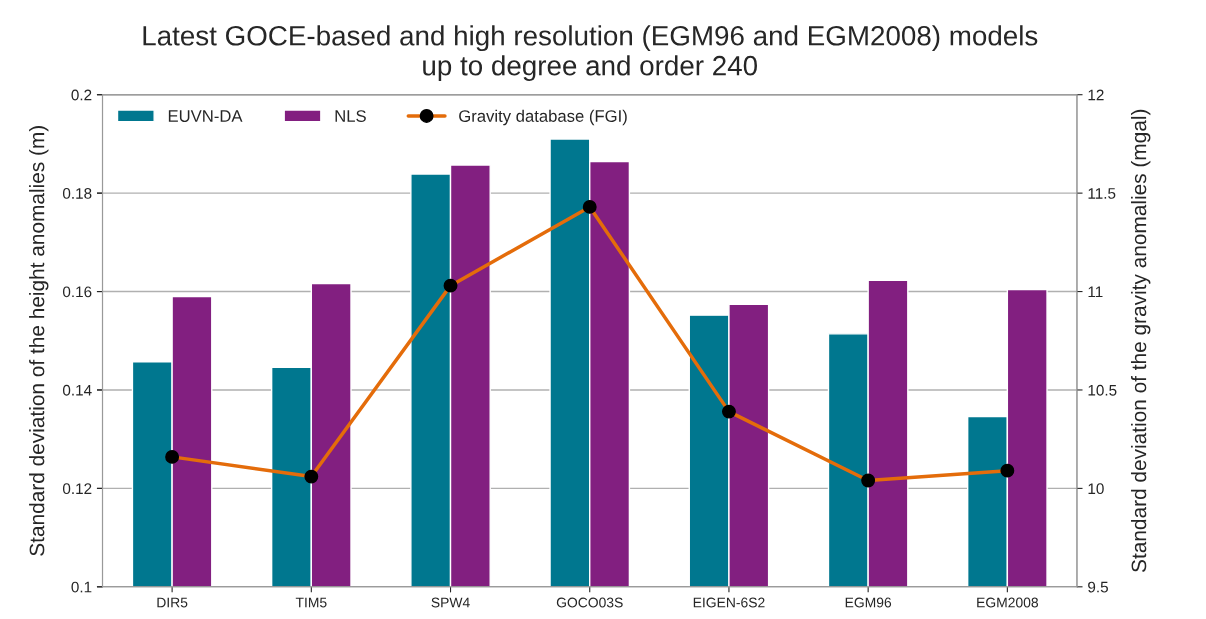 The image size is (1206, 619). I want to click on chart-title: Latest GOCE-based and high resolution (EGM96 and EGM2008) models up to degree and order 240, so click(590, 53).